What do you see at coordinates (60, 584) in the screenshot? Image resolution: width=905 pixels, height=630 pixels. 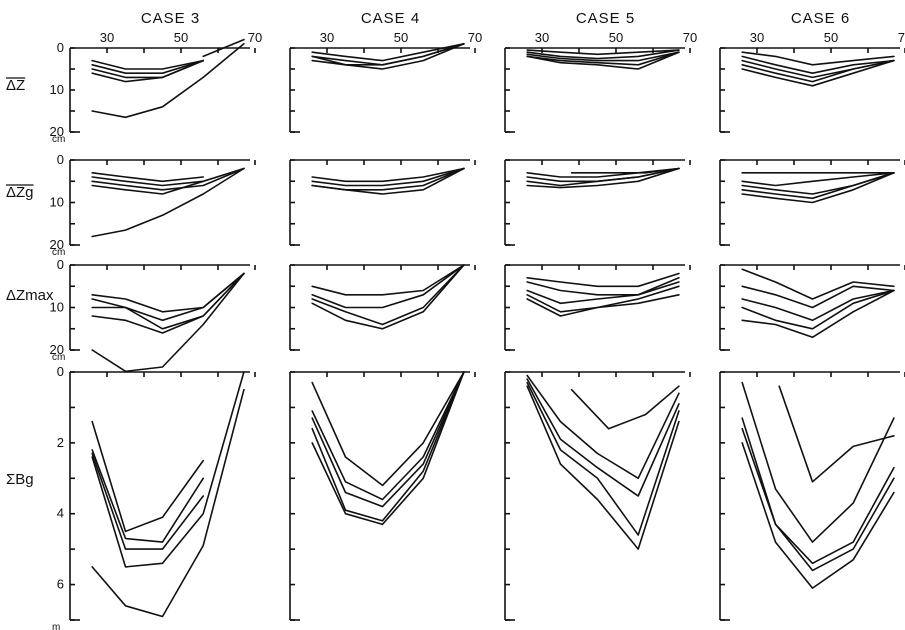 I see `y-tick-label: 6` at bounding box center [60, 584].